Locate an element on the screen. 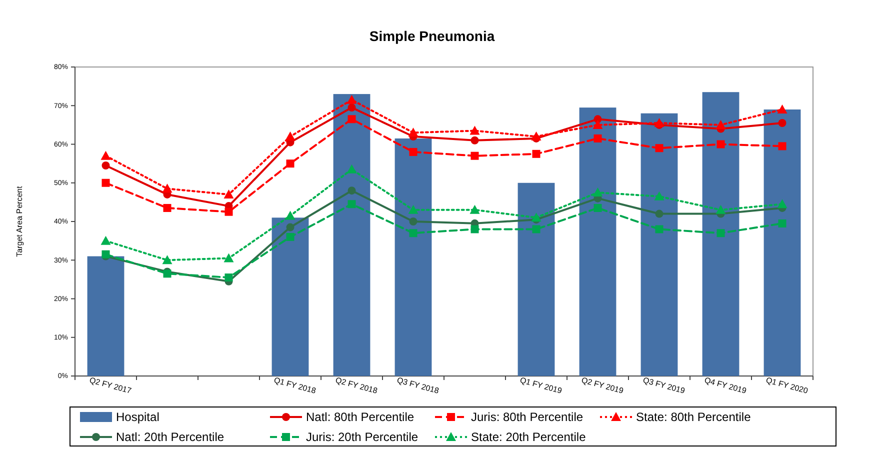 The width and height of the screenshot is (879, 449). x-tick-label: Q2 FY 2017 is located at coordinates (110, 386).